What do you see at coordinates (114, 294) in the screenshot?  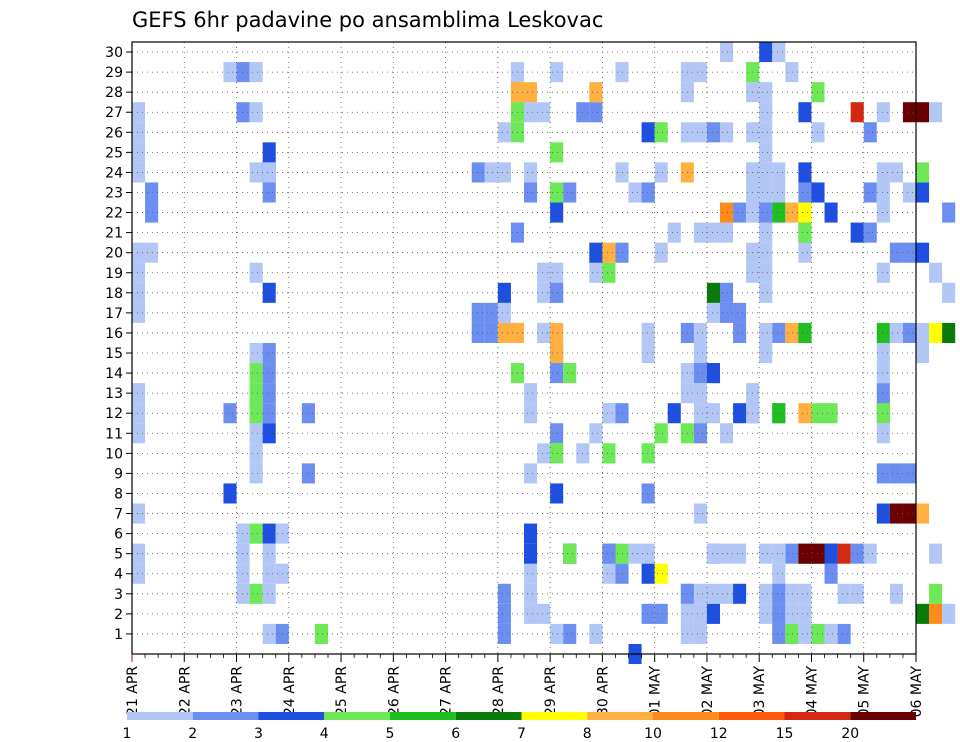 I see `y-tick-label: 18` at bounding box center [114, 294].